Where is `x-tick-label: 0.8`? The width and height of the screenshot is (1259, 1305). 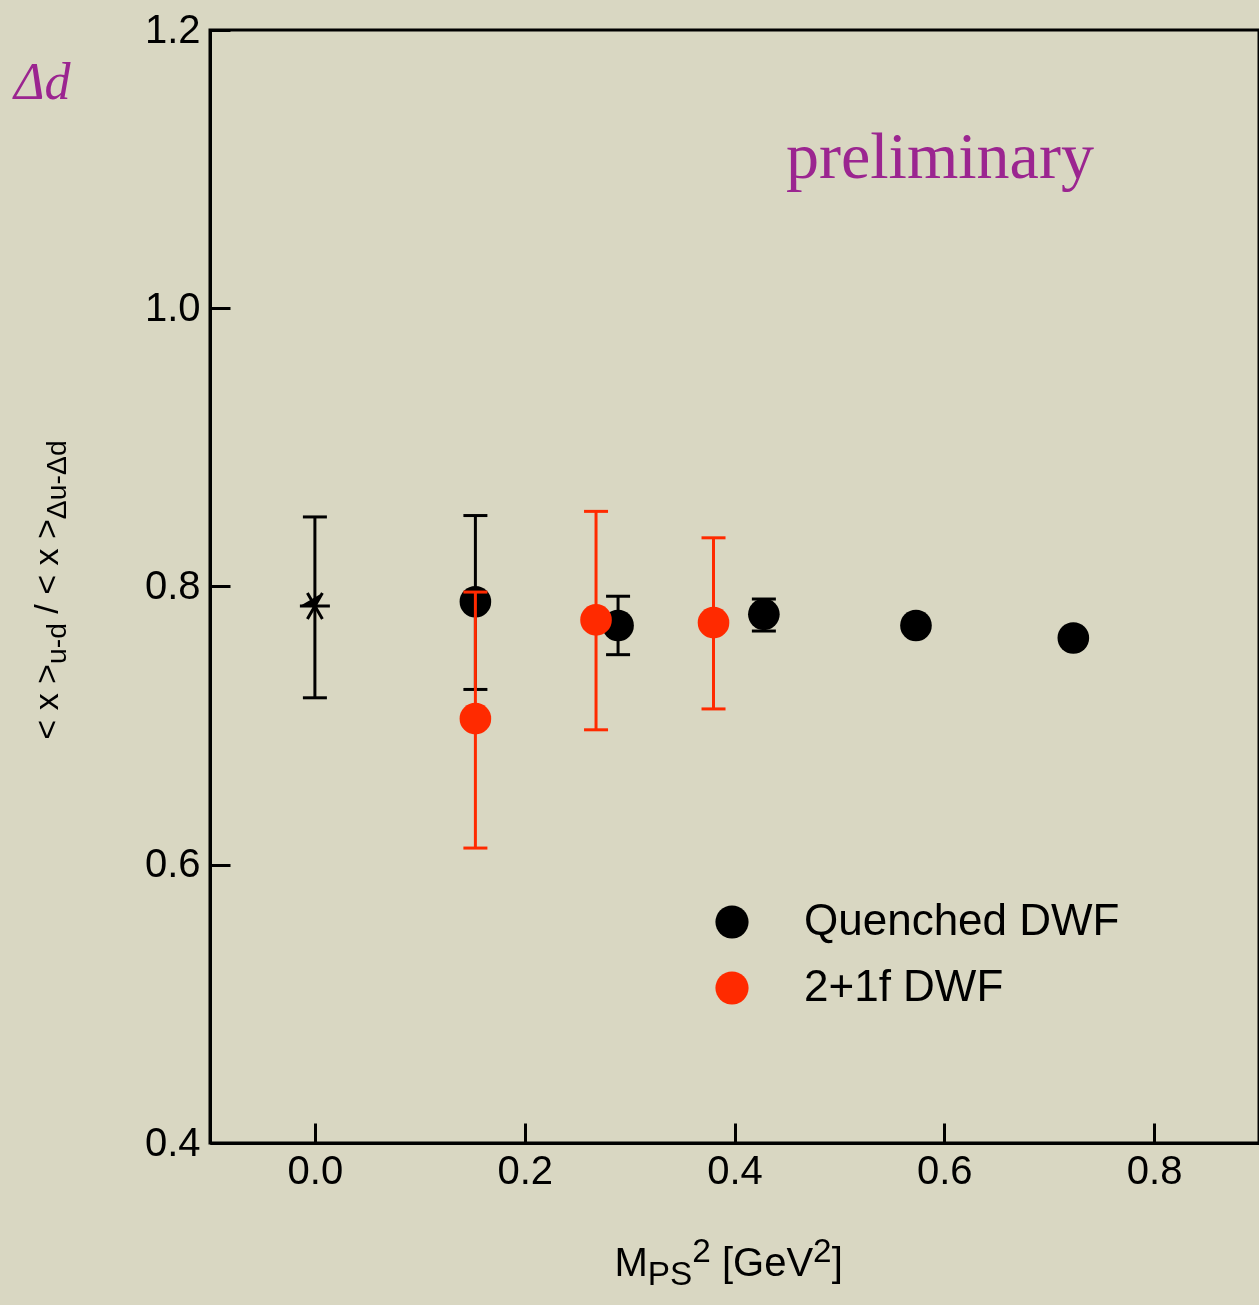
x-tick-label: 0.8 is located at coordinates (1154, 1169).